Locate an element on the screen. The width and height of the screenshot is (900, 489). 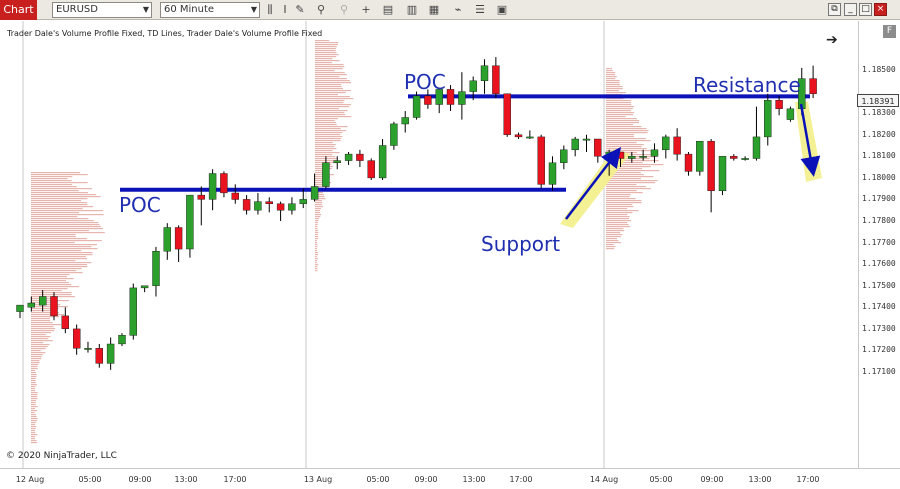
time-axis is located at coordinates (450, 478).